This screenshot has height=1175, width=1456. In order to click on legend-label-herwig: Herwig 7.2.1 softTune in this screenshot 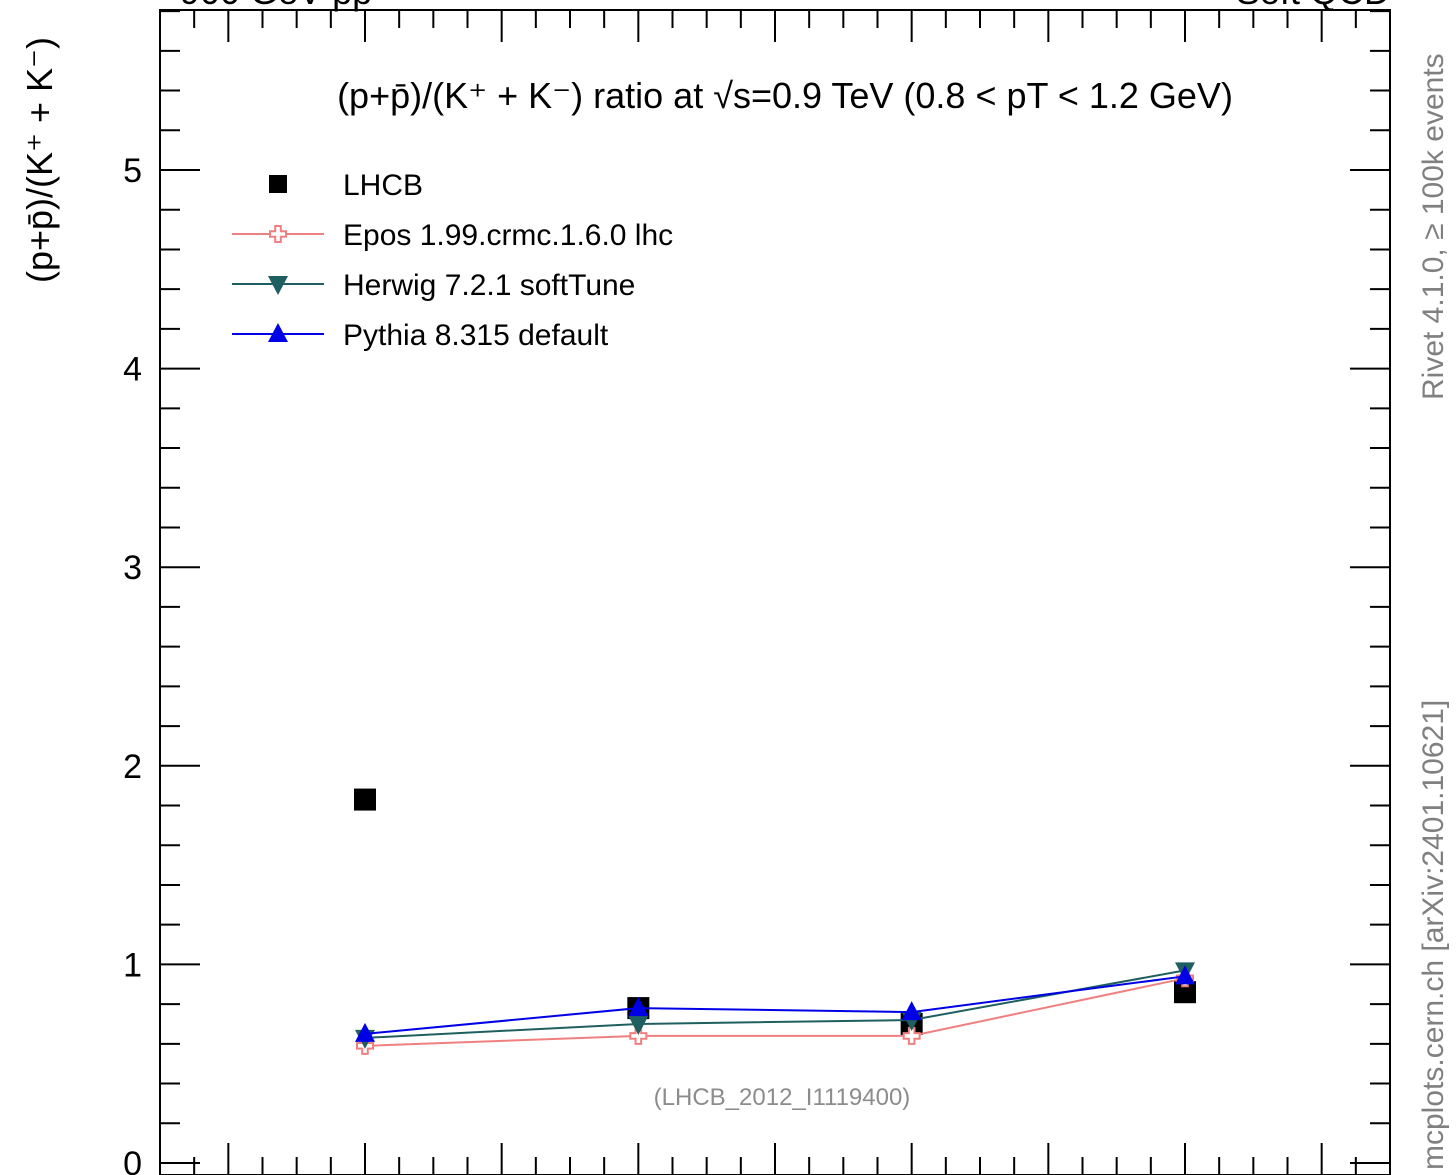, I will do `click(489, 285)`.